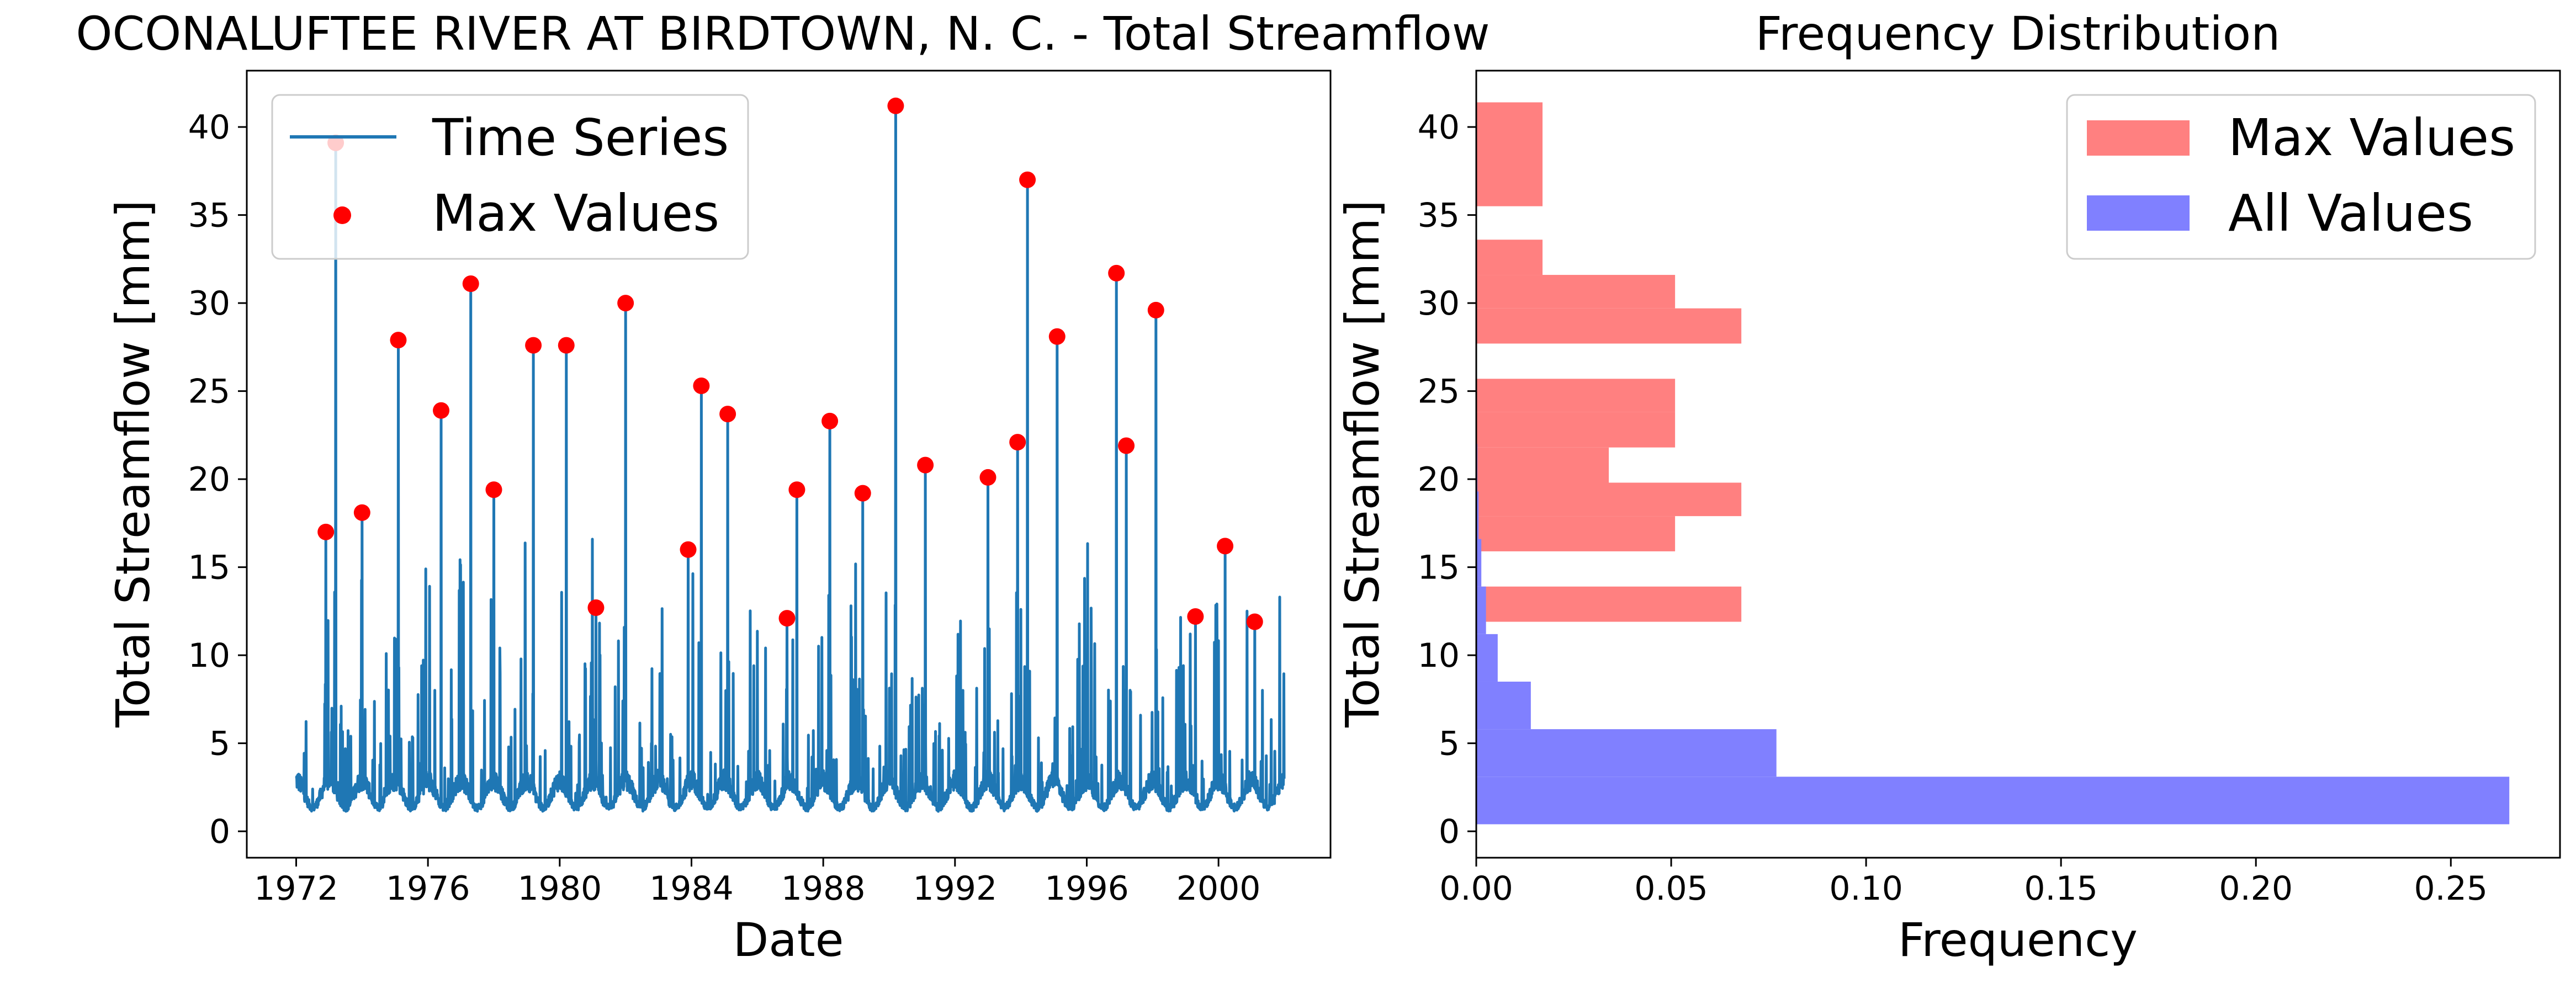 Image resolution: width=2576 pixels, height=983 pixels. What do you see at coordinates (342, 215) in the screenshot?
I see `legend-marker-swatch` at bounding box center [342, 215].